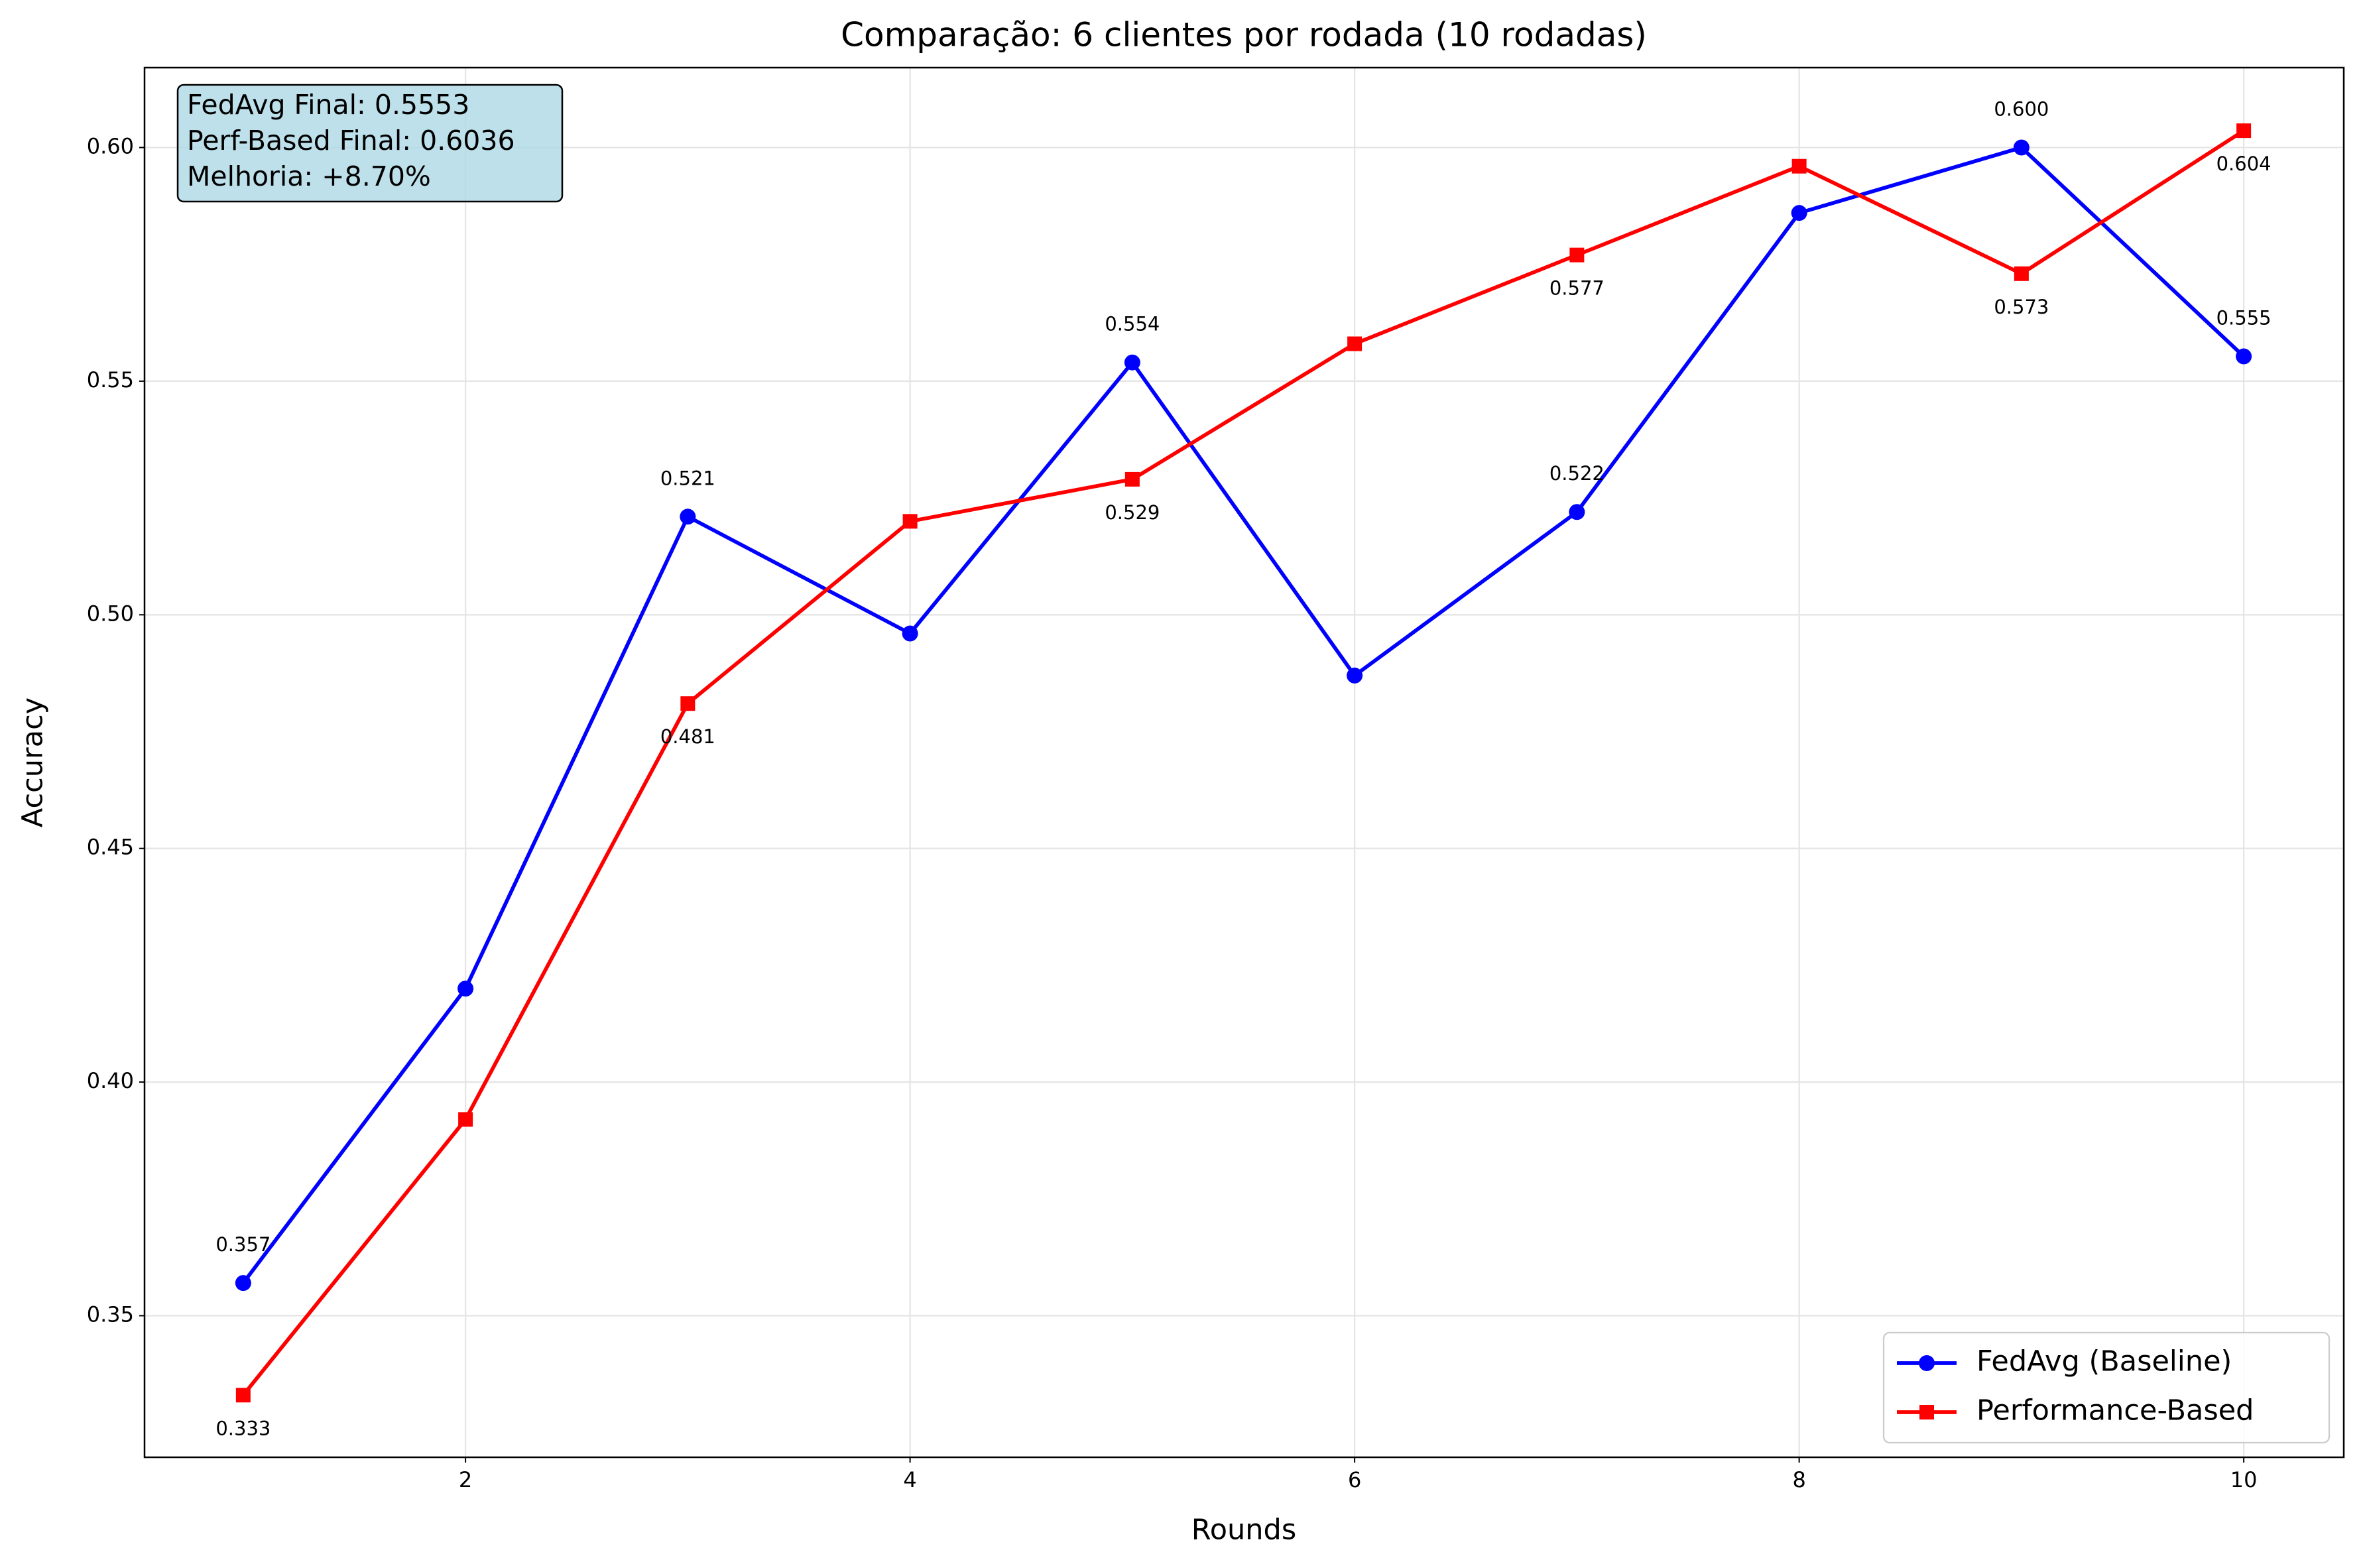  What do you see at coordinates (2244, 163) in the screenshot?
I see `data-label: 0.604` at bounding box center [2244, 163].